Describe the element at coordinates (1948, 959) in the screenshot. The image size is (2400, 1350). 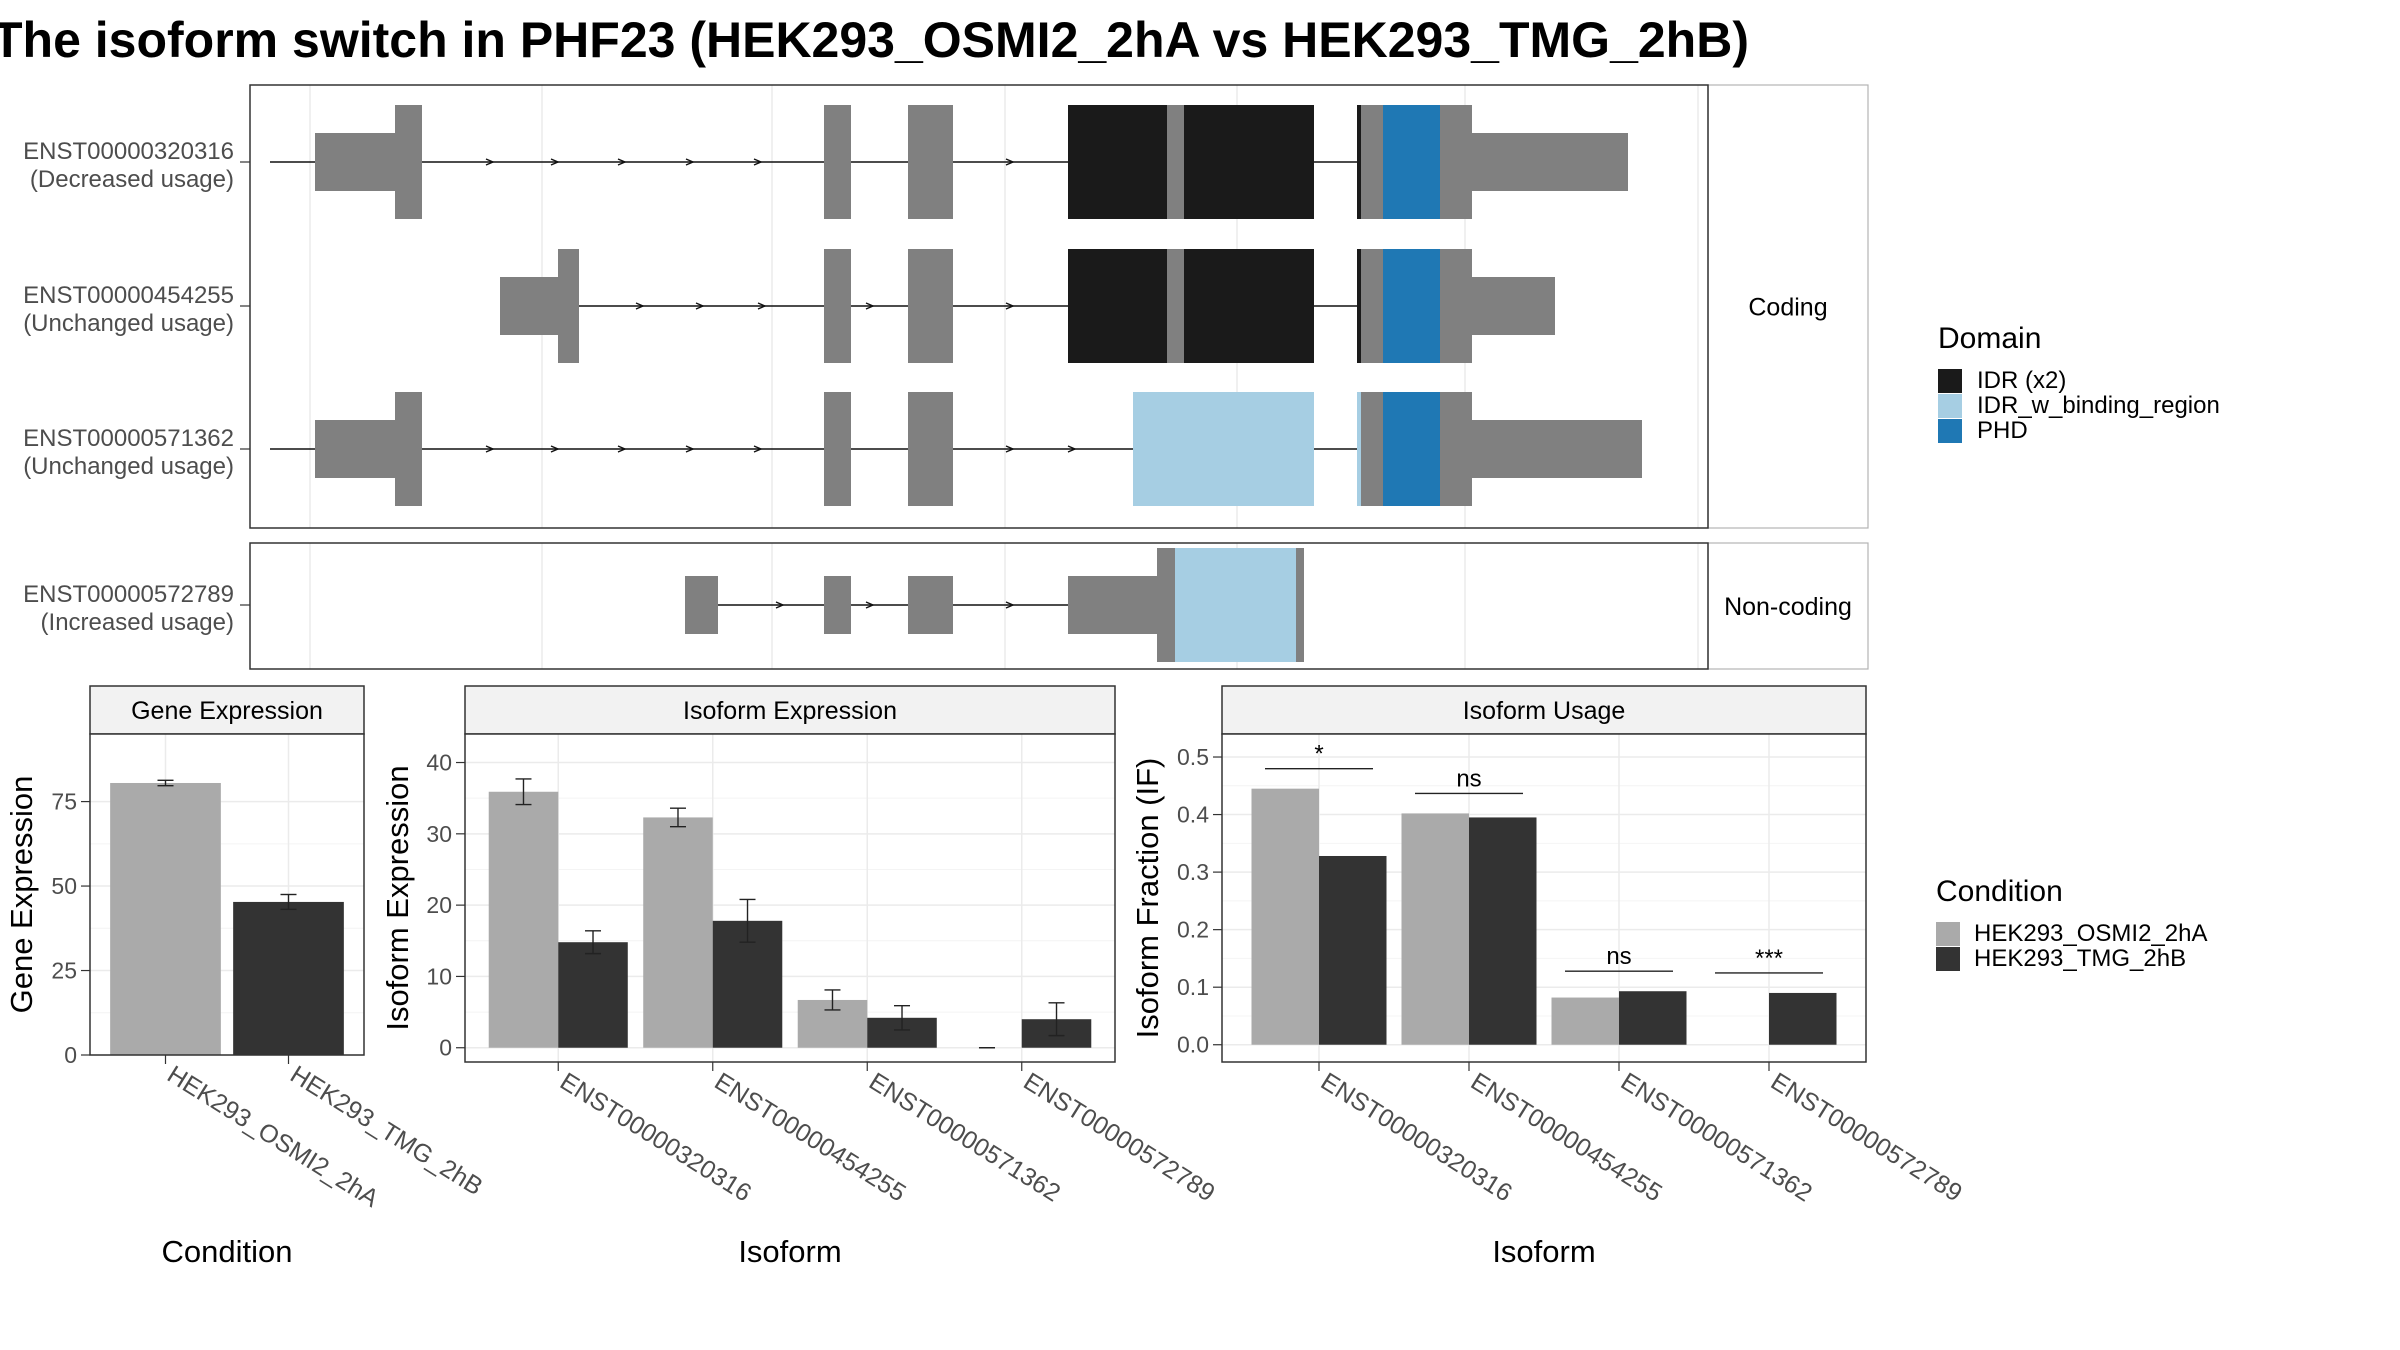
I see `condition-legend-key` at that location.